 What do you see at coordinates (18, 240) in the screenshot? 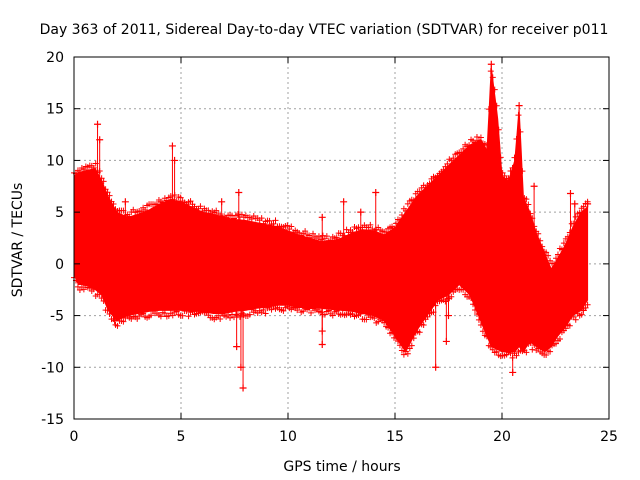
I see `y-axis-label: SDTVAR / TECUs` at bounding box center [18, 240].